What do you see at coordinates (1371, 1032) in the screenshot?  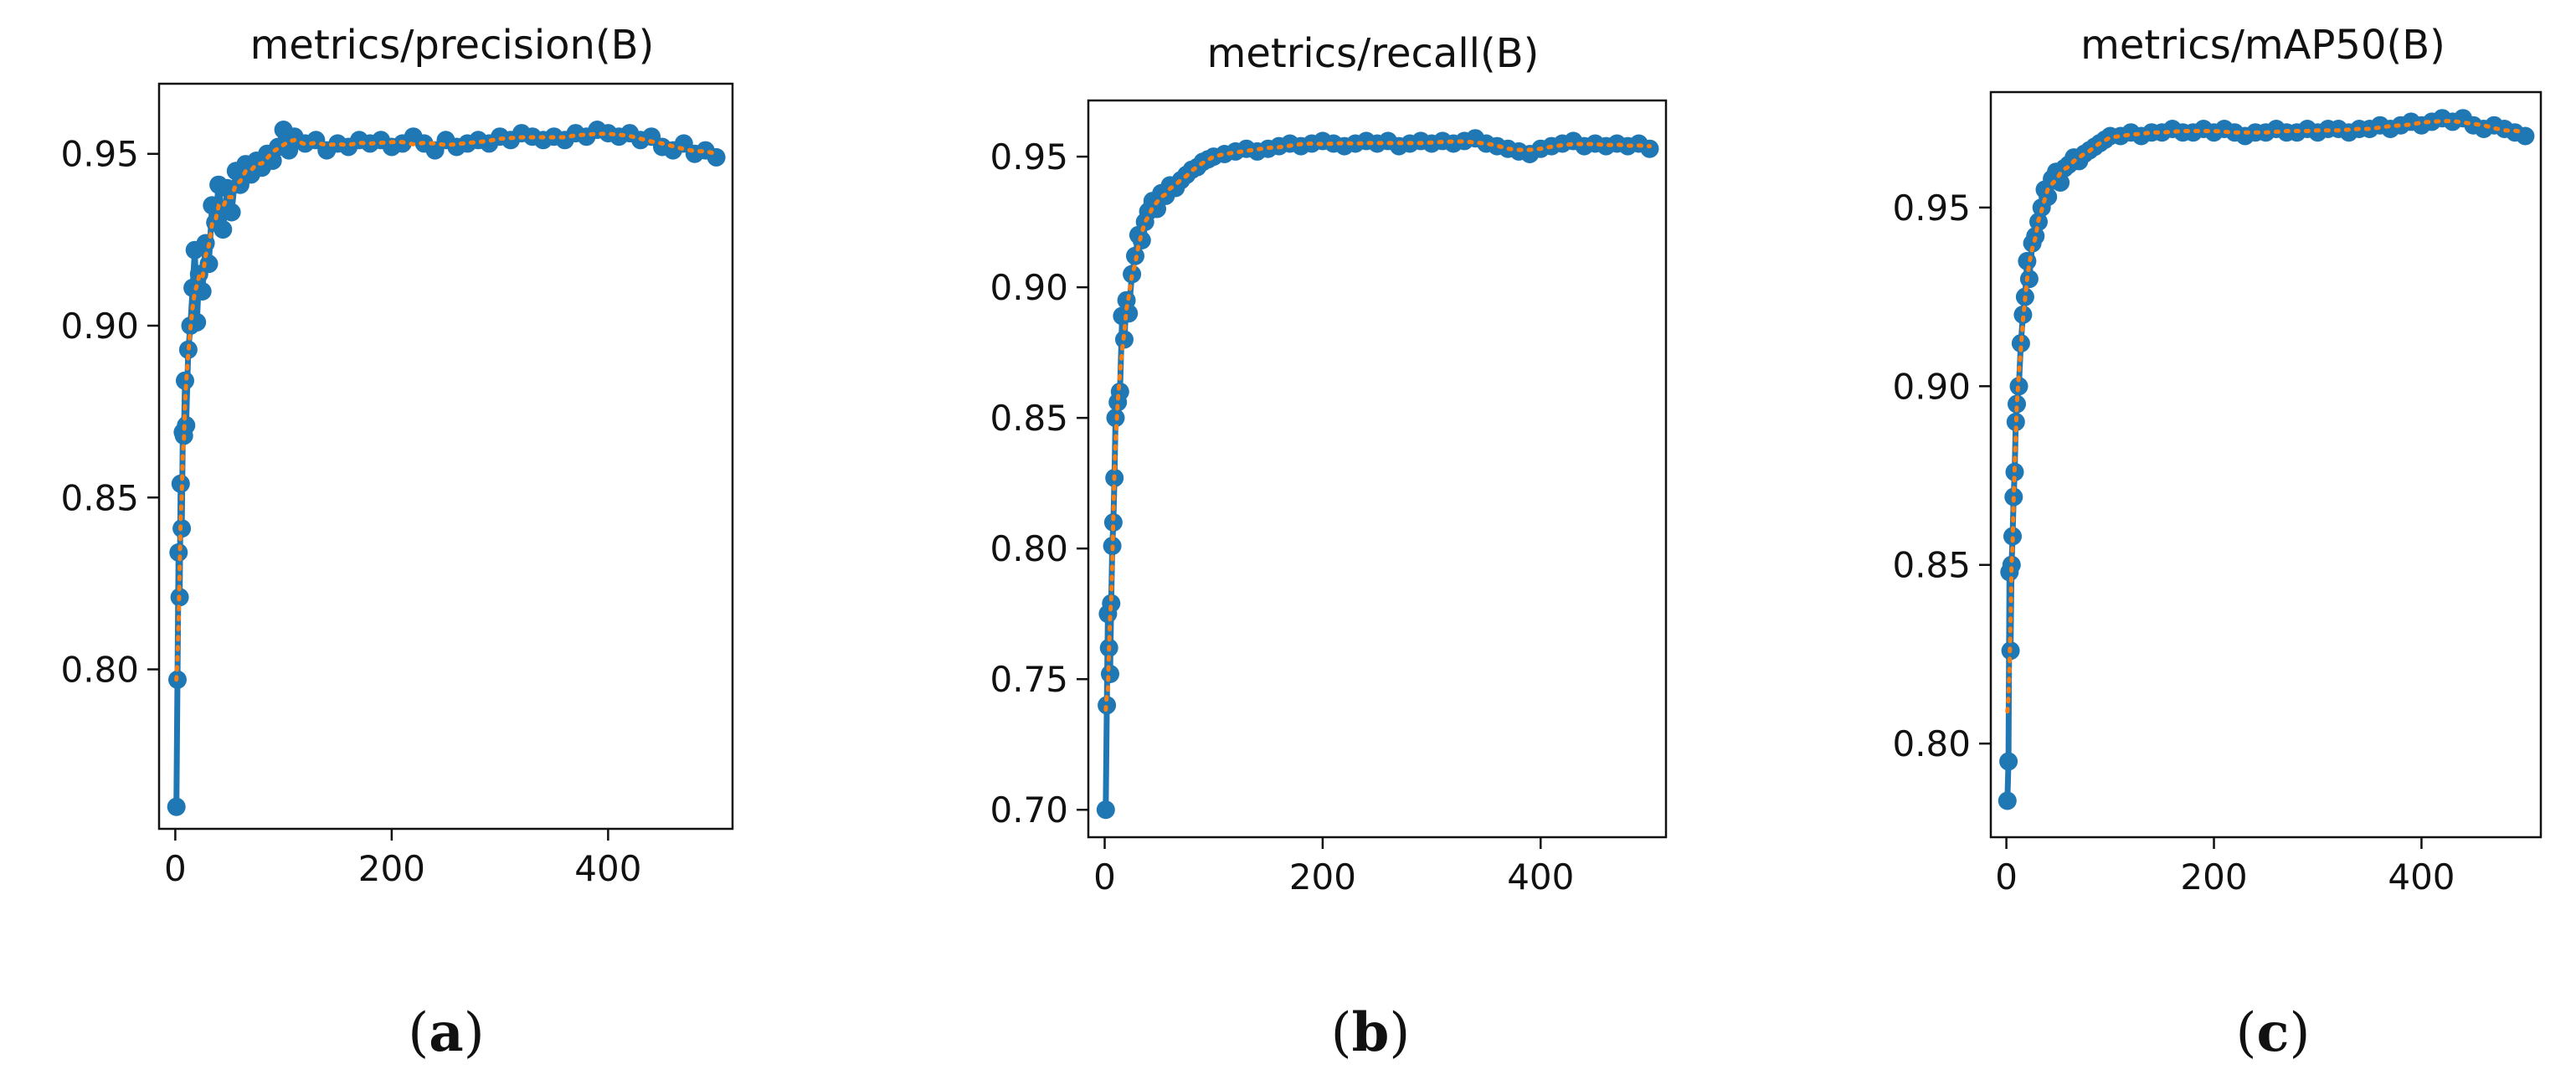 I see `panel-label: (b)` at bounding box center [1371, 1032].